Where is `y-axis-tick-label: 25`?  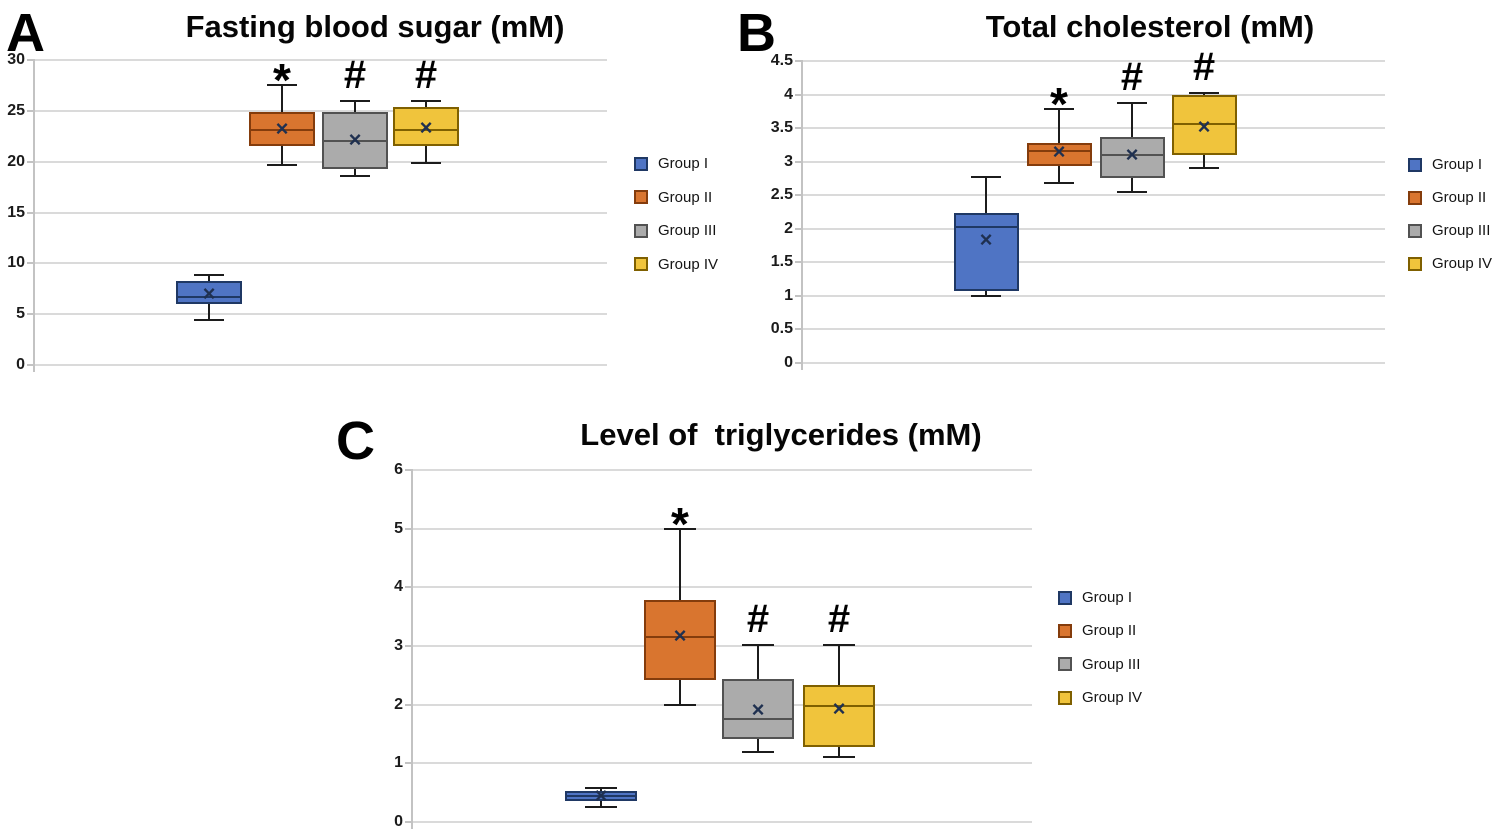 y-axis-tick-label: 25 is located at coordinates (16, 110).